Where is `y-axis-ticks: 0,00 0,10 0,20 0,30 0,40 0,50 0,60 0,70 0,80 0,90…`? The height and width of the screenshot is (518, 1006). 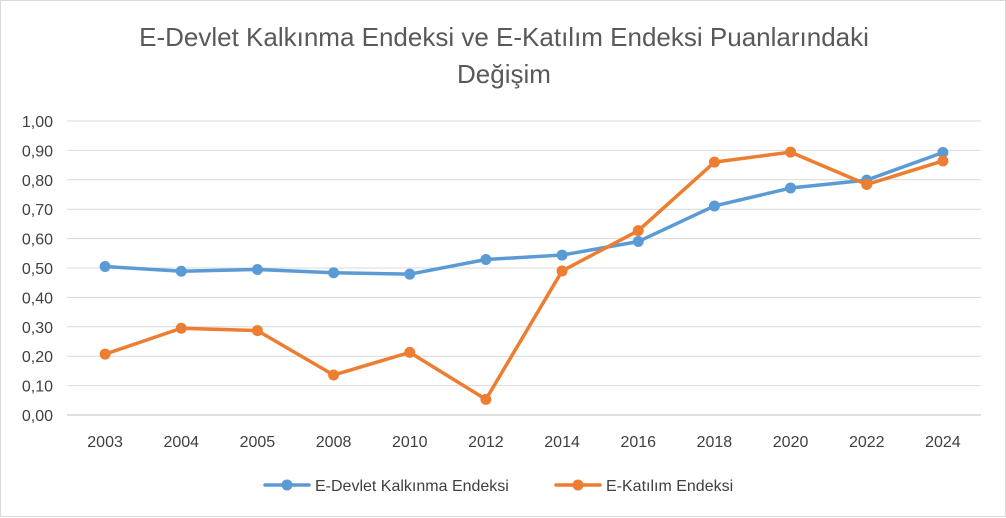 y-axis-ticks: 0,00 0,10 0,20 0,30 0,40 0,50 0,60 0,70 0,80 0,90… is located at coordinates (37, 269).